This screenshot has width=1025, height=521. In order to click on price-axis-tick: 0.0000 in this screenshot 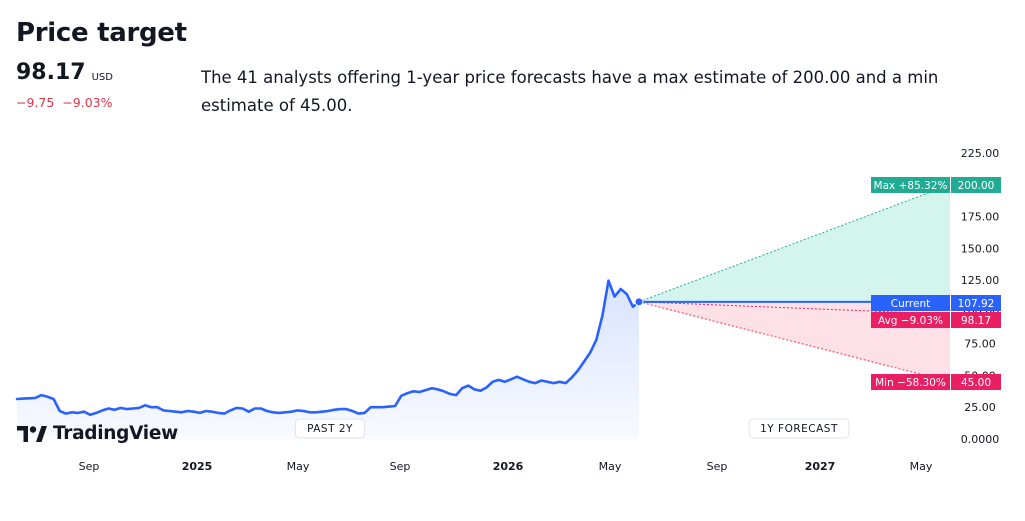, I will do `click(980, 439)`.